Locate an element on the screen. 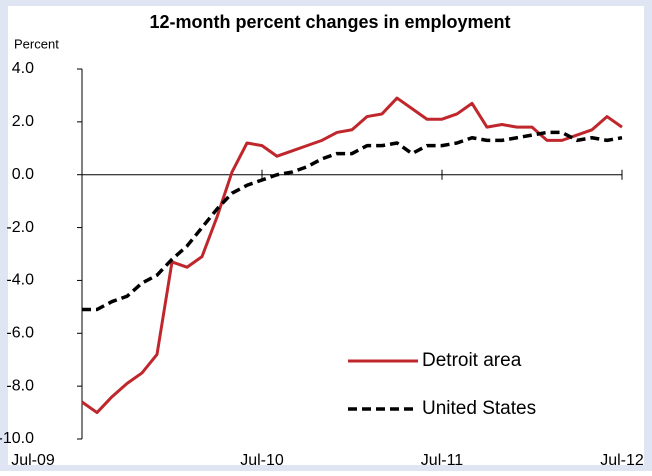  y-tick-label: -8.0 is located at coordinates (20, 385).